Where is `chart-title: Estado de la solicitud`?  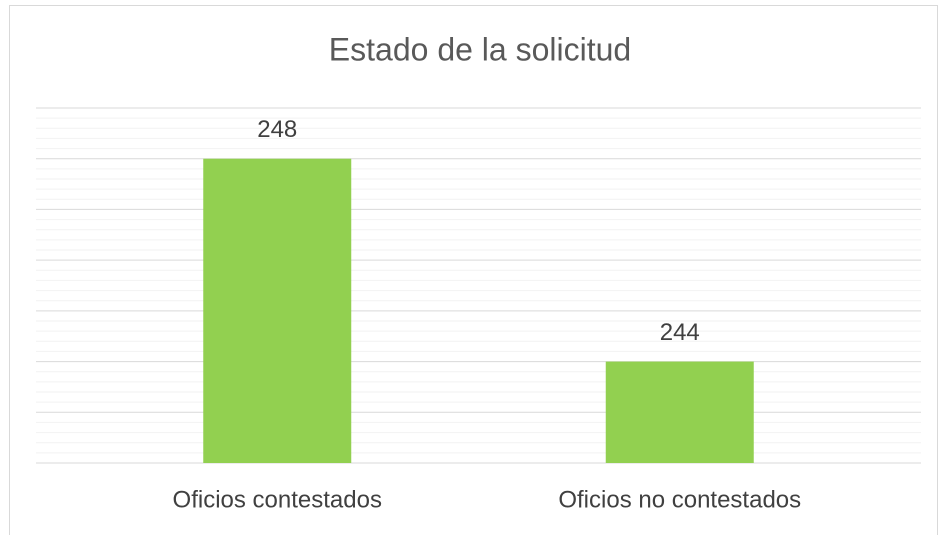 chart-title: Estado de la solicitud is located at coordinates (480, 49).